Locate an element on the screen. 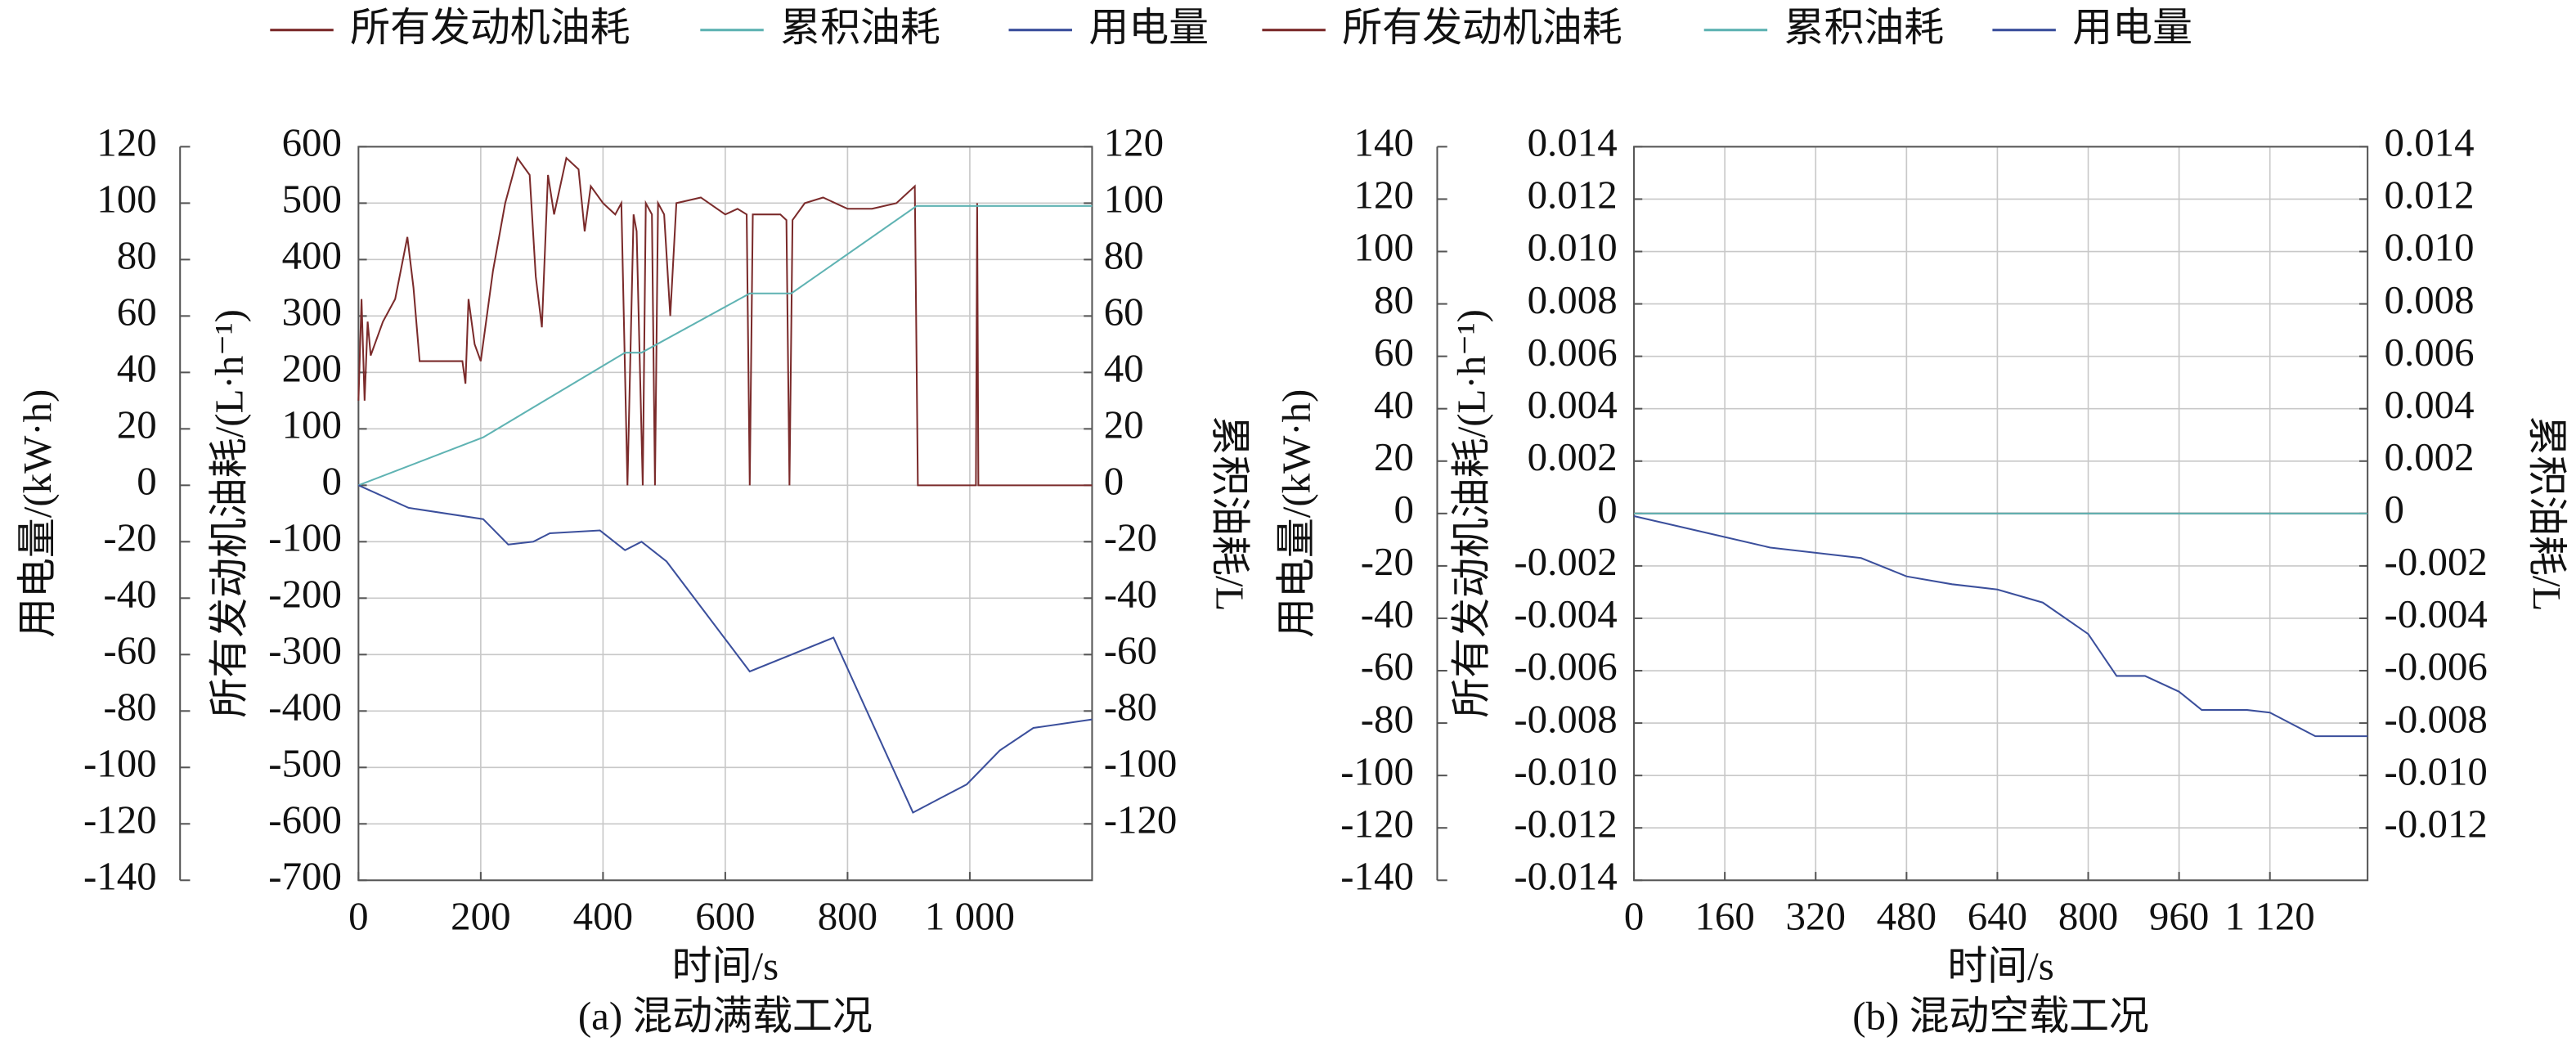 The width and height of the screenshot is (2576, 1042). y3-tick-label: -0.006 is located at coordinates (1565, 666).